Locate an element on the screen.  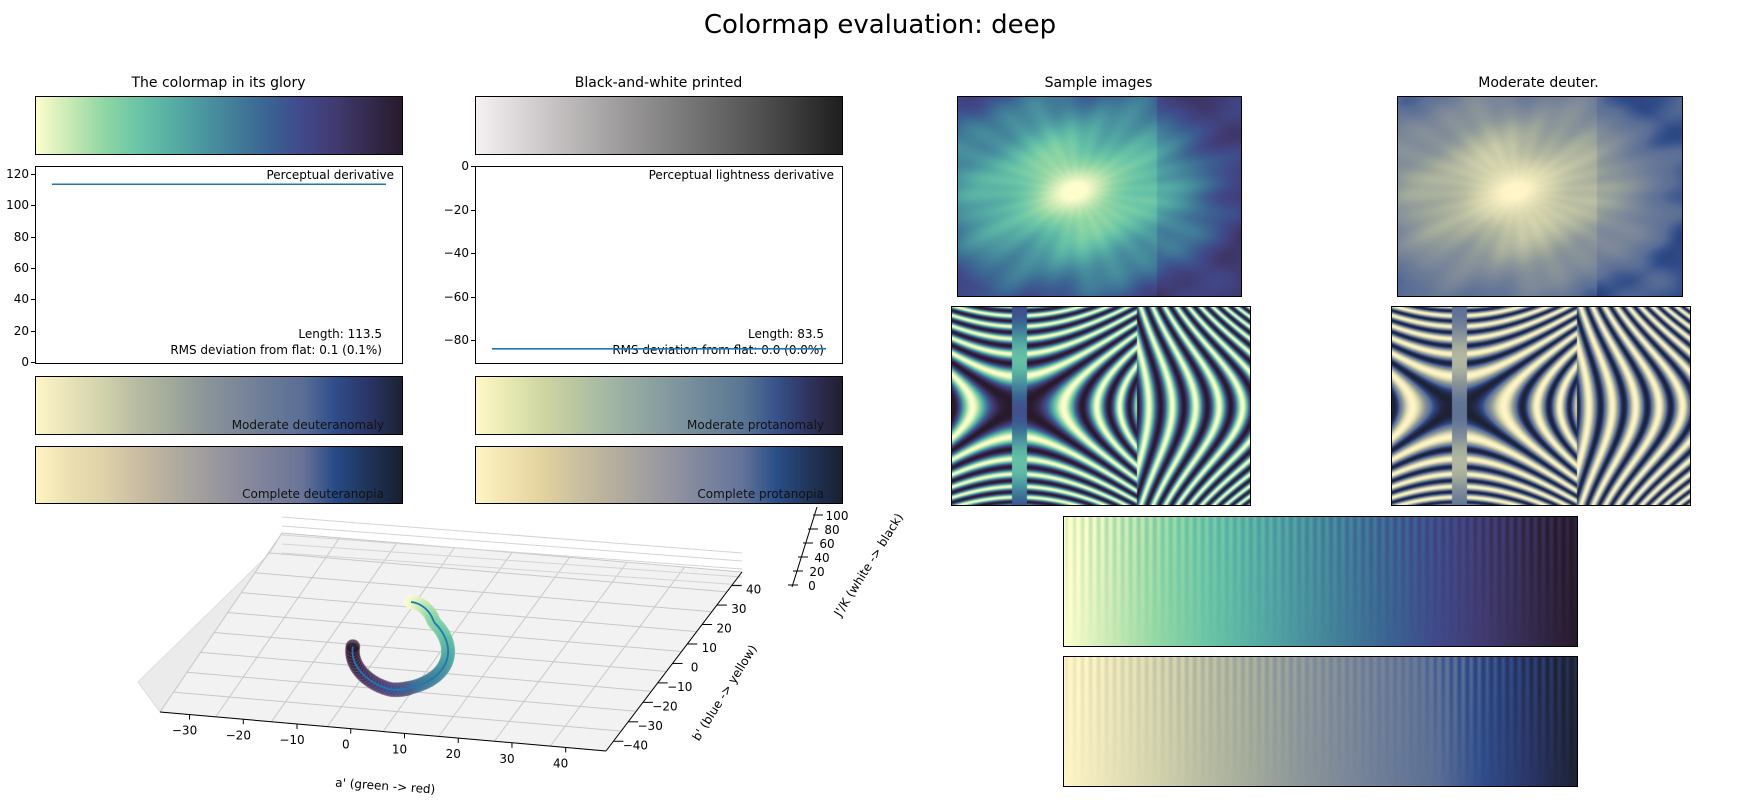
x-tick-label: −10 is located at coordinates (291, 740).